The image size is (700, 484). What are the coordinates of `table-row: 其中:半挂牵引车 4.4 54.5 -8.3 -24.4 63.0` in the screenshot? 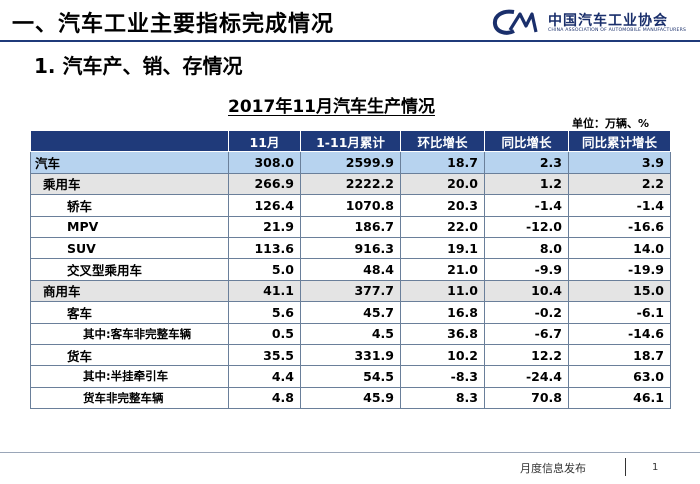 It's located at (350, 376).